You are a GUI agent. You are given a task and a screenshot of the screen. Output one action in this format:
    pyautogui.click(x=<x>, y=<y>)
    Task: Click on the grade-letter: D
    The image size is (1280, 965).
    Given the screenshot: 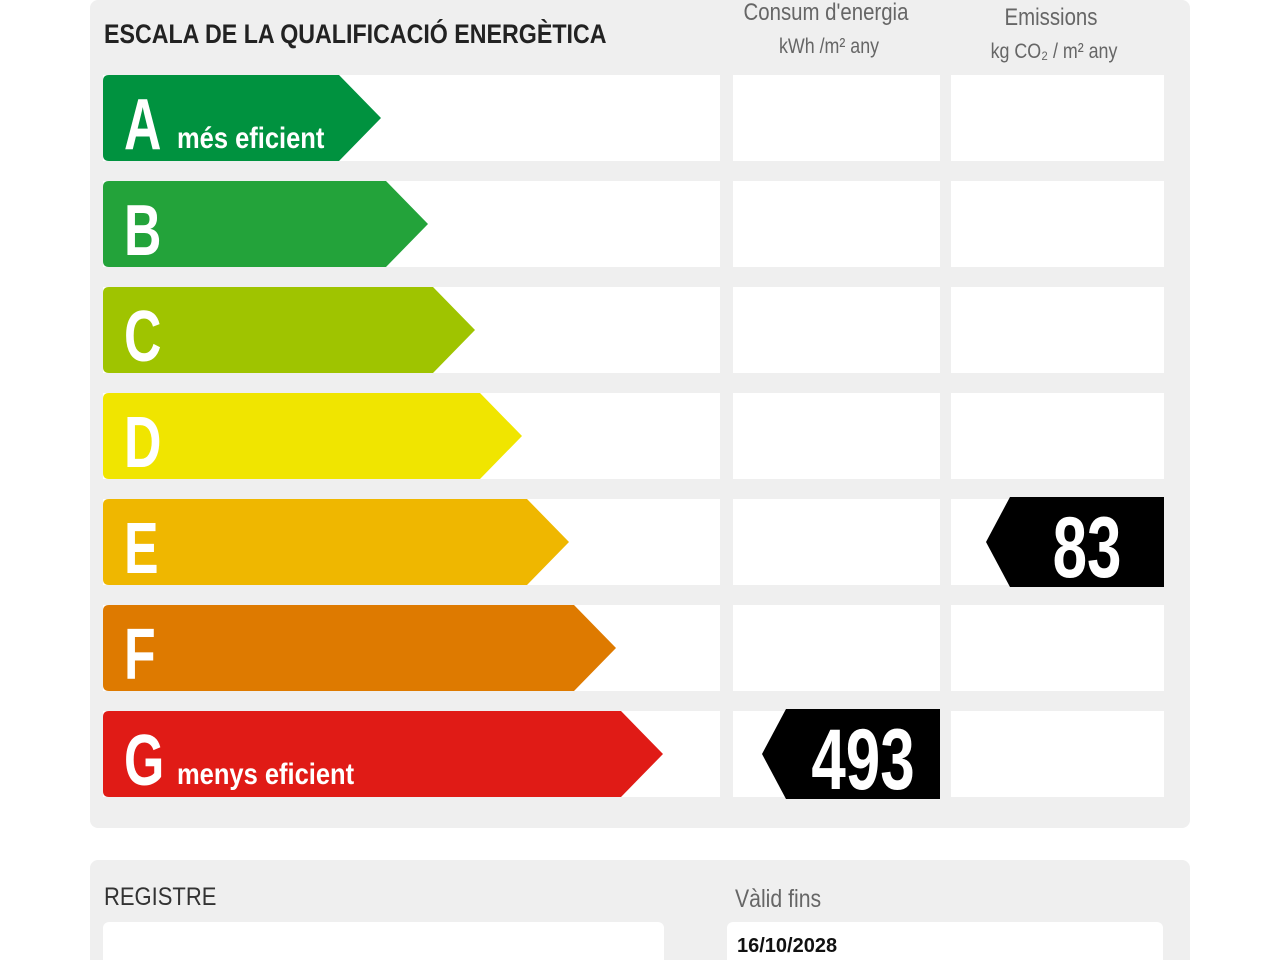 What is the action you would take?
    pyautogui.click(x=142, y=443)
    